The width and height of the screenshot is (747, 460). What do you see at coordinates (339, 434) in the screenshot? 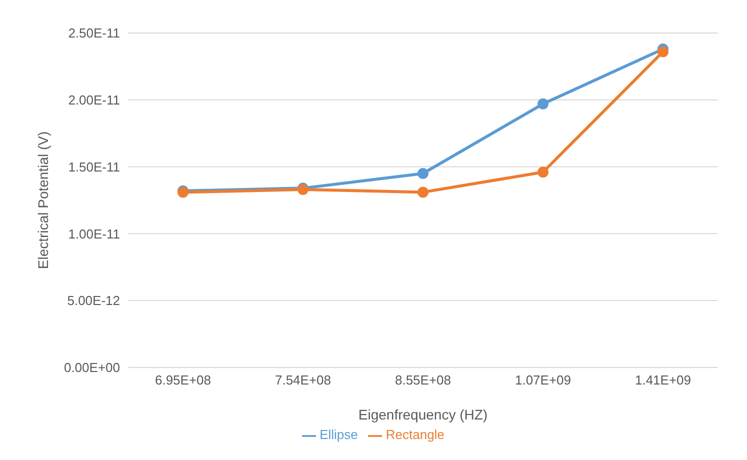
I see `legend-label: Ellipse` at bounding box center [339, 434].